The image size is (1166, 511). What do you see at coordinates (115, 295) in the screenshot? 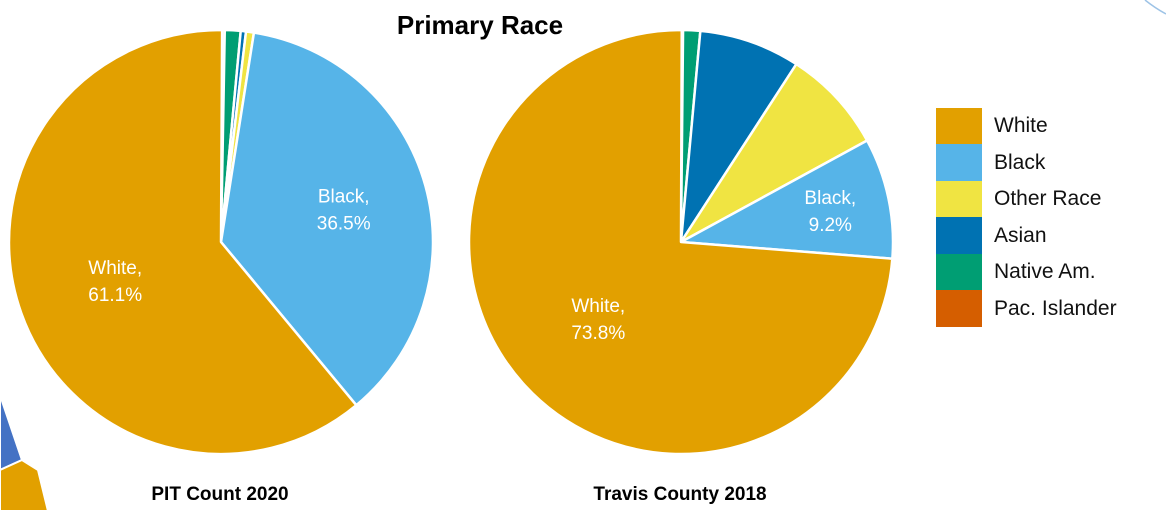
I see `data-label-value: 61.1%` at bounding box center [115, 295].